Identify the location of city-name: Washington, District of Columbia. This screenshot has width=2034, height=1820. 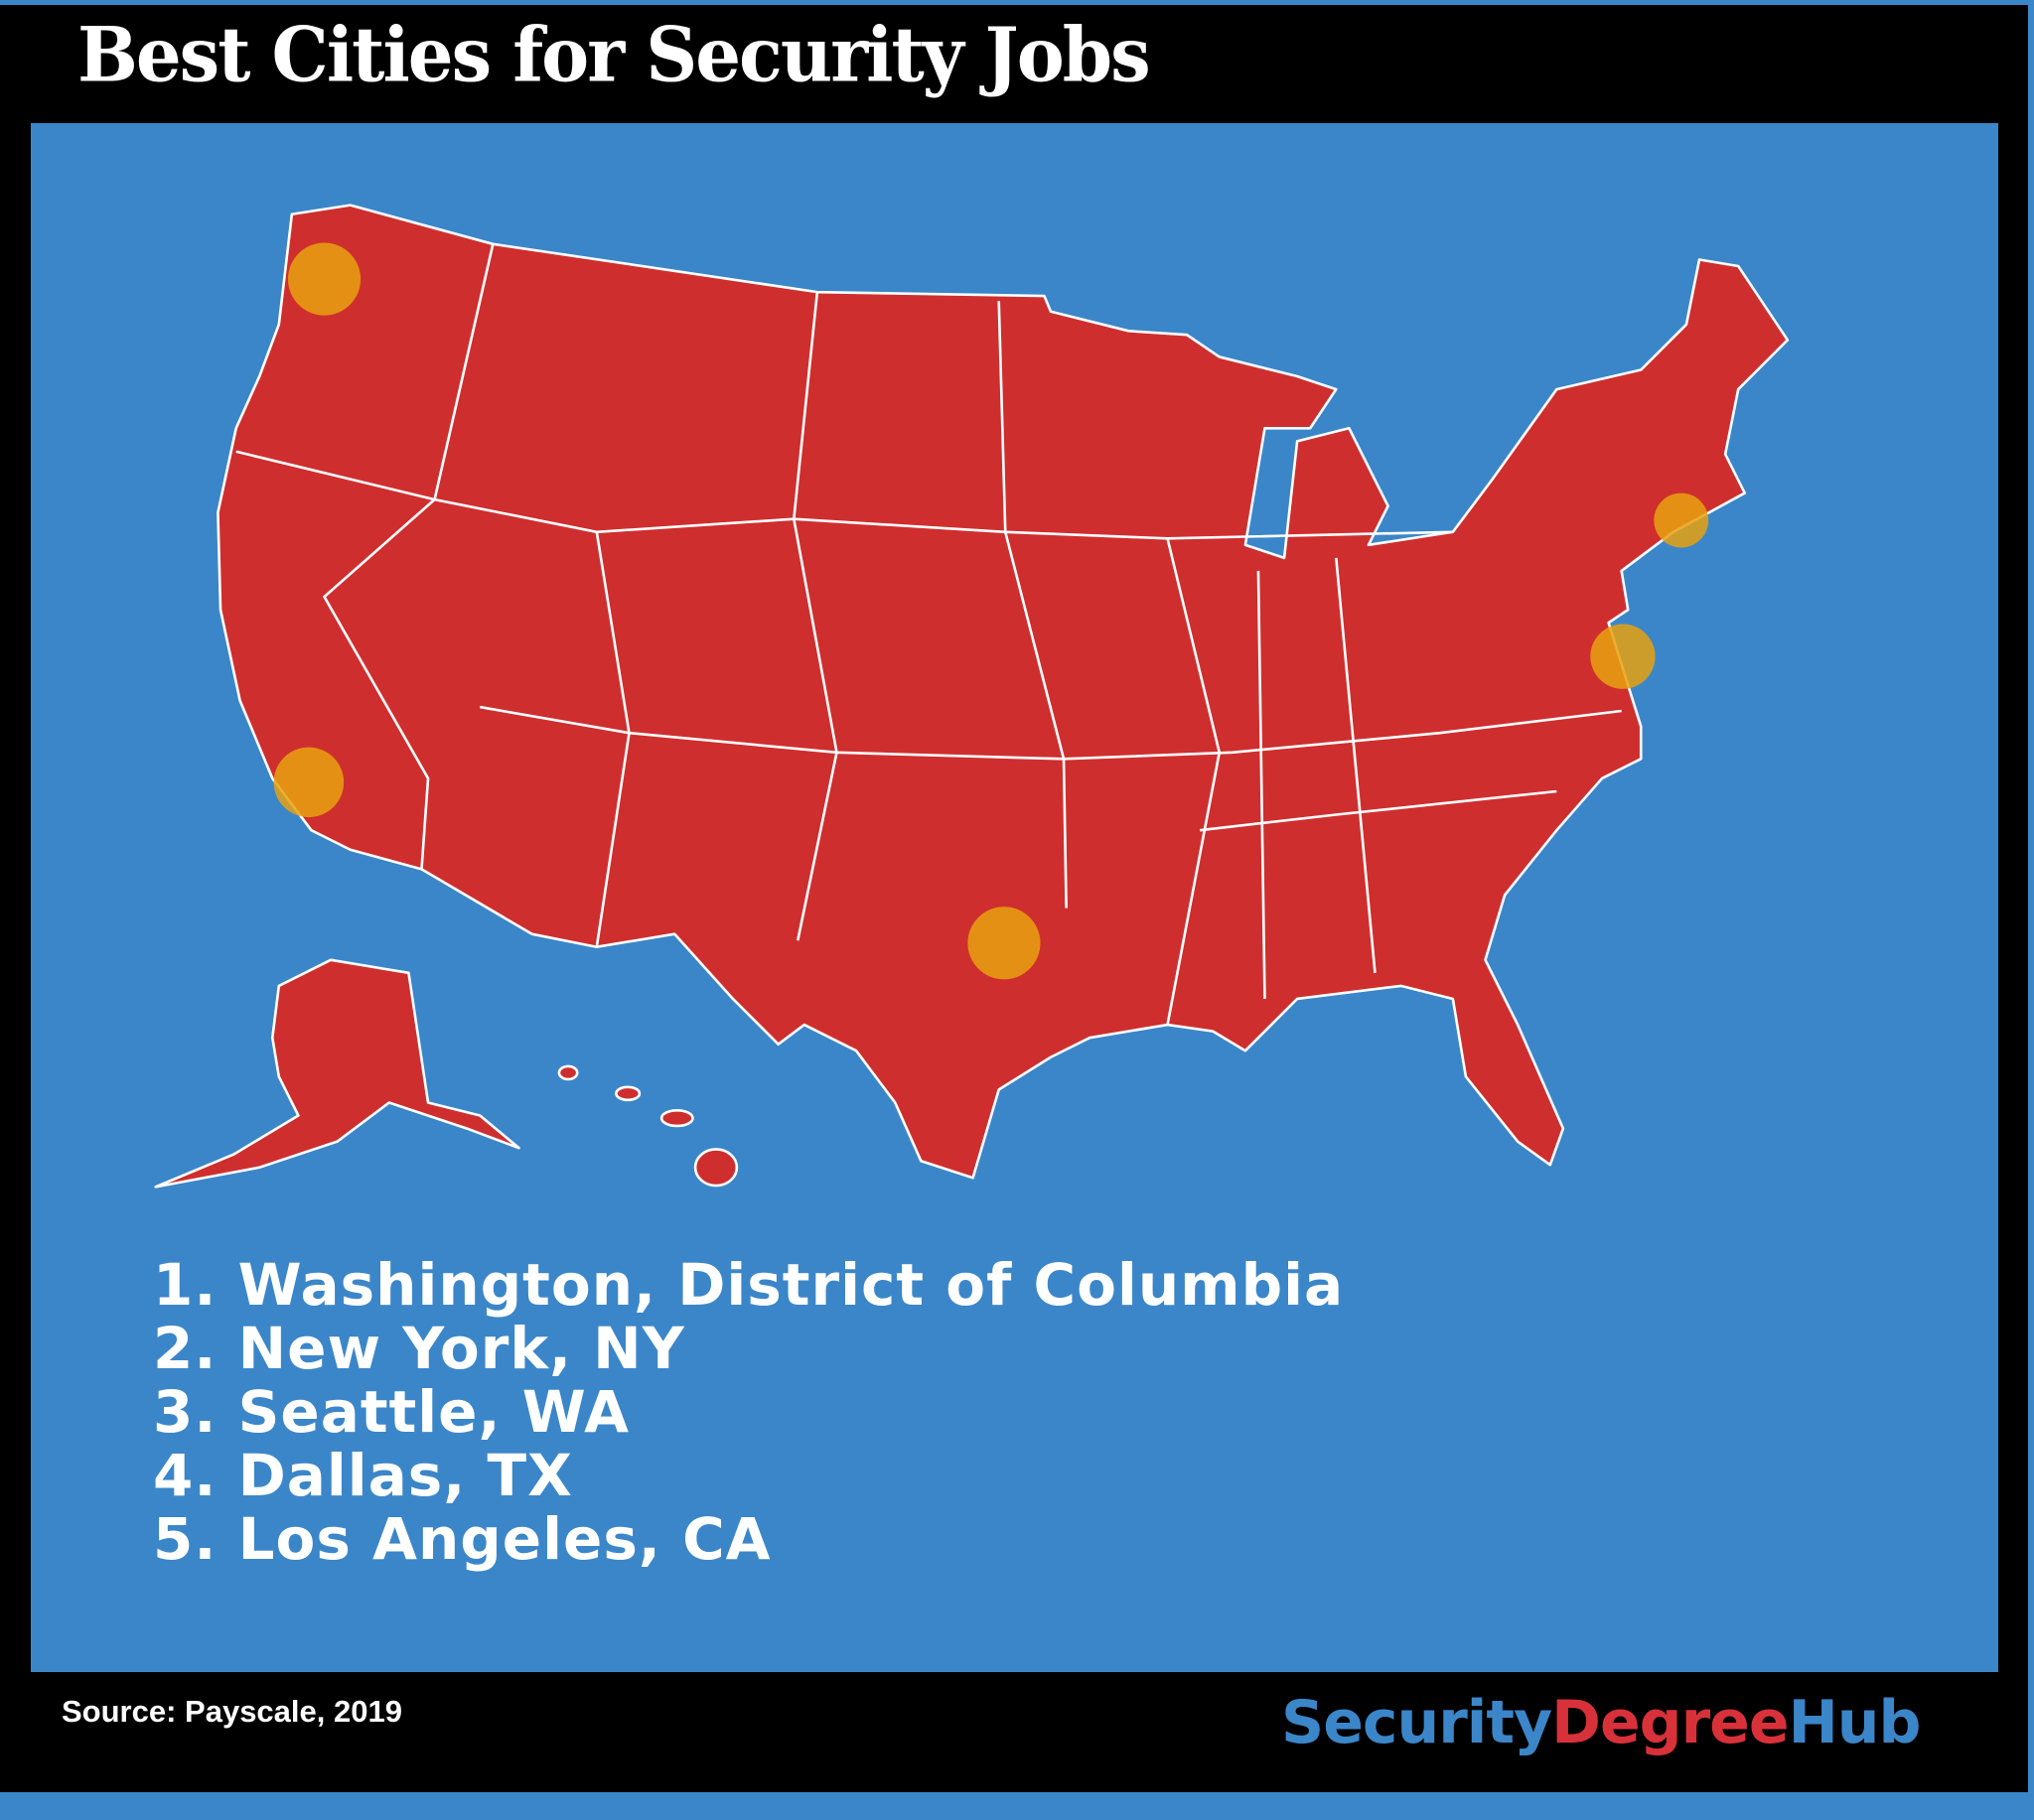
(791, 1285).